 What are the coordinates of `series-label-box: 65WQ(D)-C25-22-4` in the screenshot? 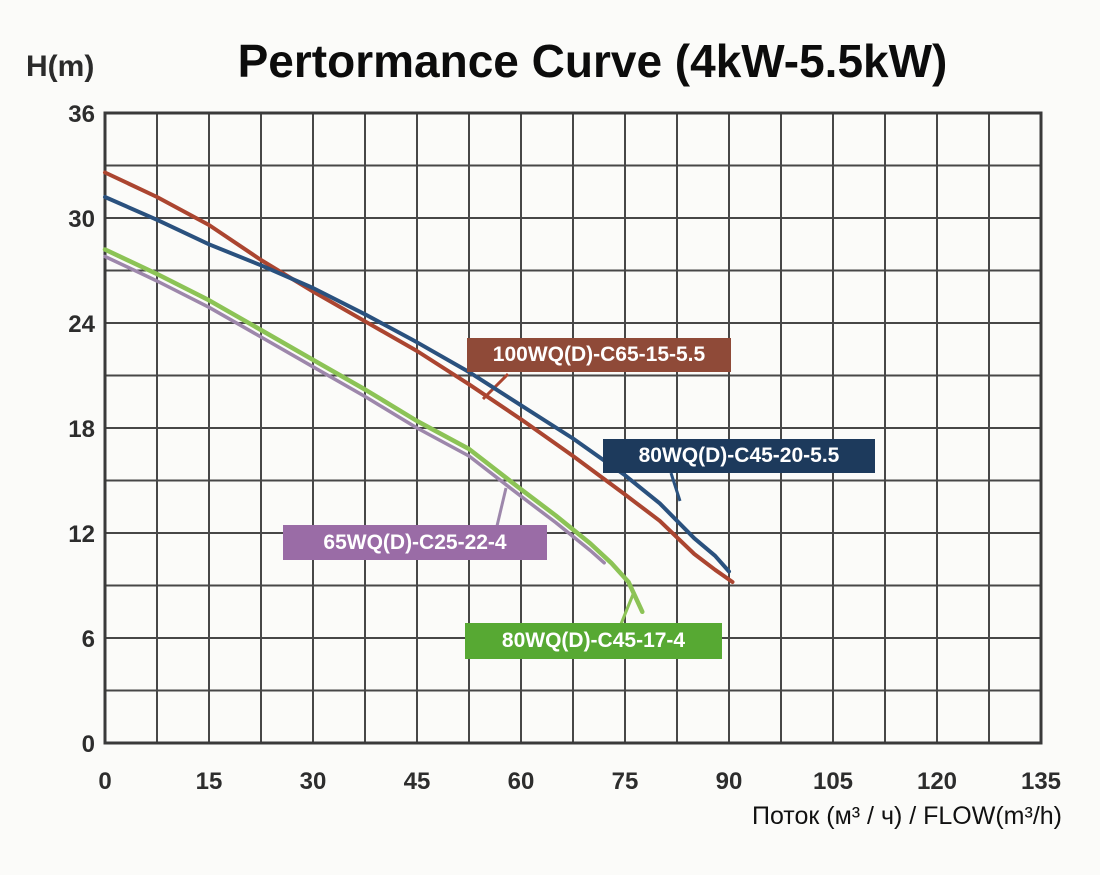 It's located at (415, 542).